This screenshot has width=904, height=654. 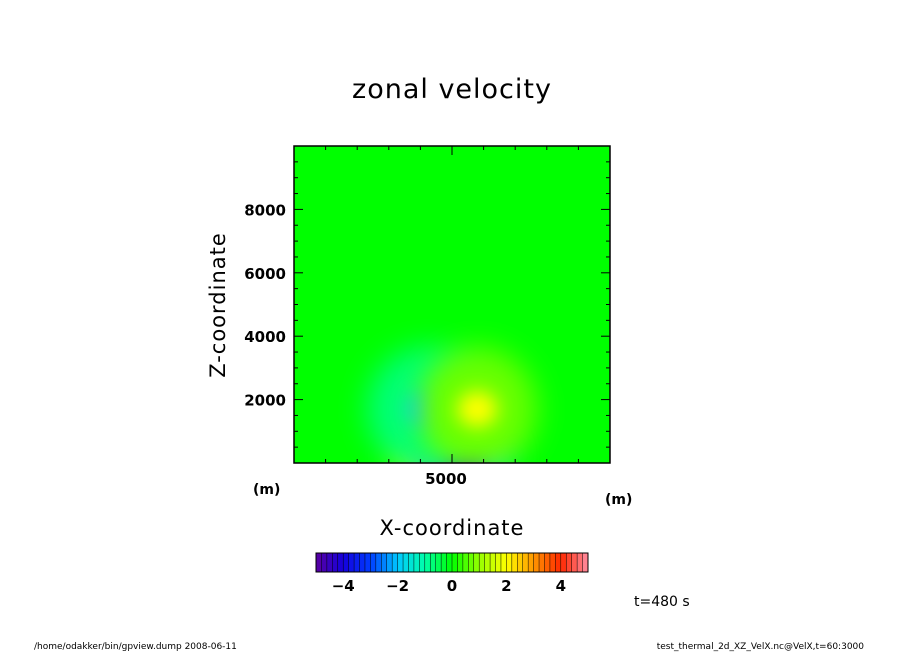 I want to click on colorbar-tick-label: 2, so click(x=506, y=586).